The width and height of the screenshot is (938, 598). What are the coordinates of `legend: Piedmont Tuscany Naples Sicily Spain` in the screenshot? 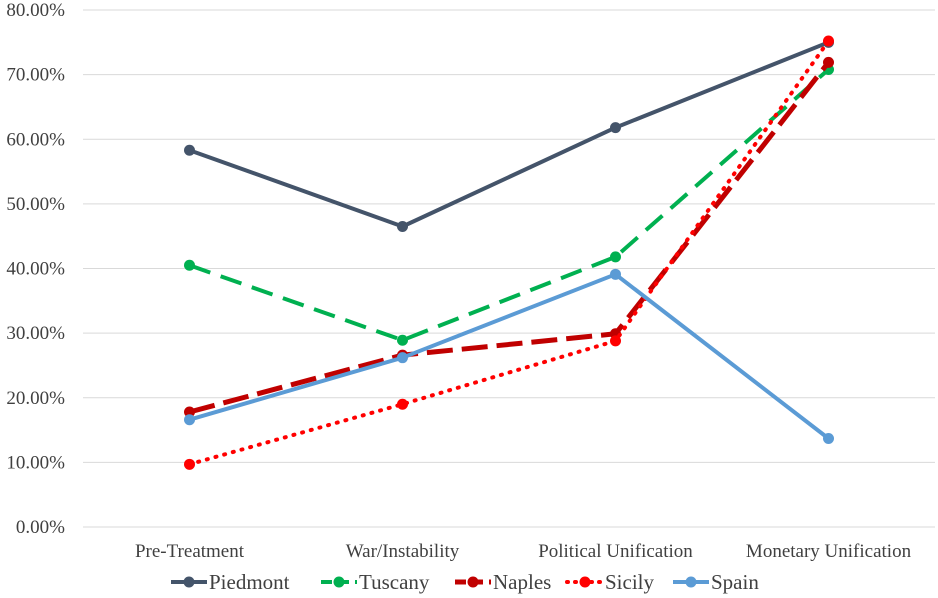 It's located at (465, 582).